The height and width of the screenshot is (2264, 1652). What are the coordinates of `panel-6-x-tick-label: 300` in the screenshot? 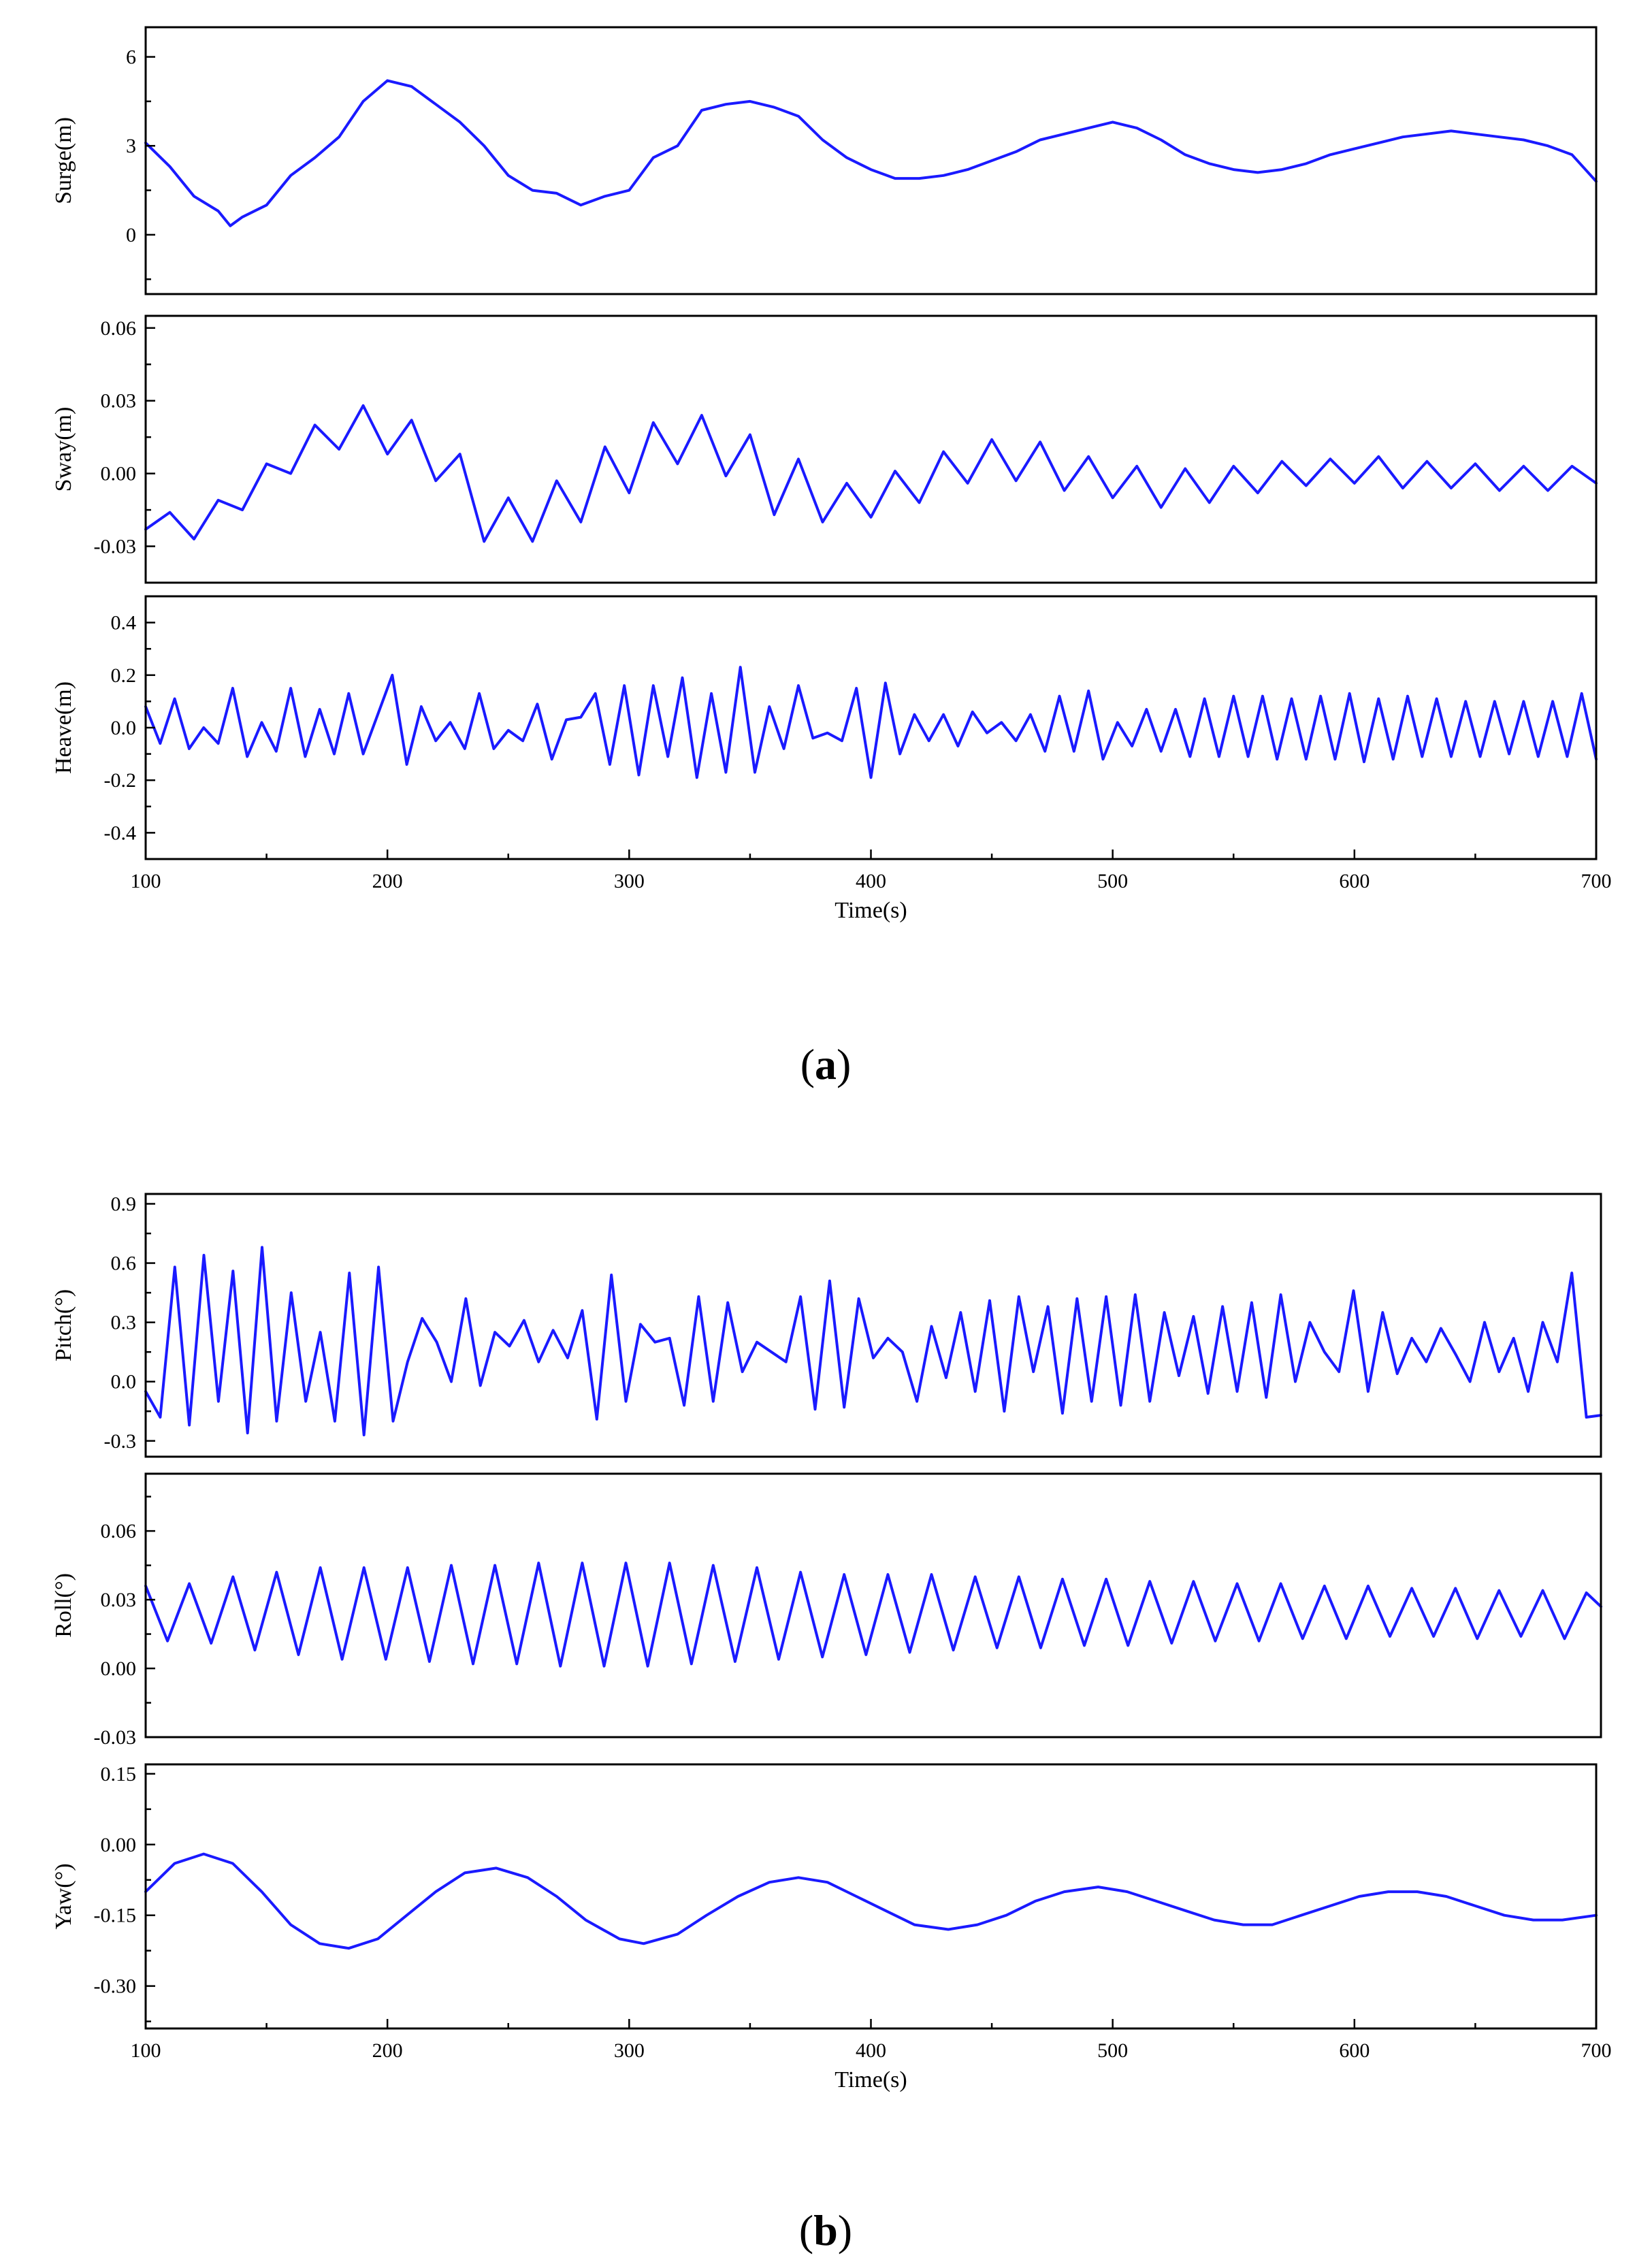 It's located at (629, 2050).